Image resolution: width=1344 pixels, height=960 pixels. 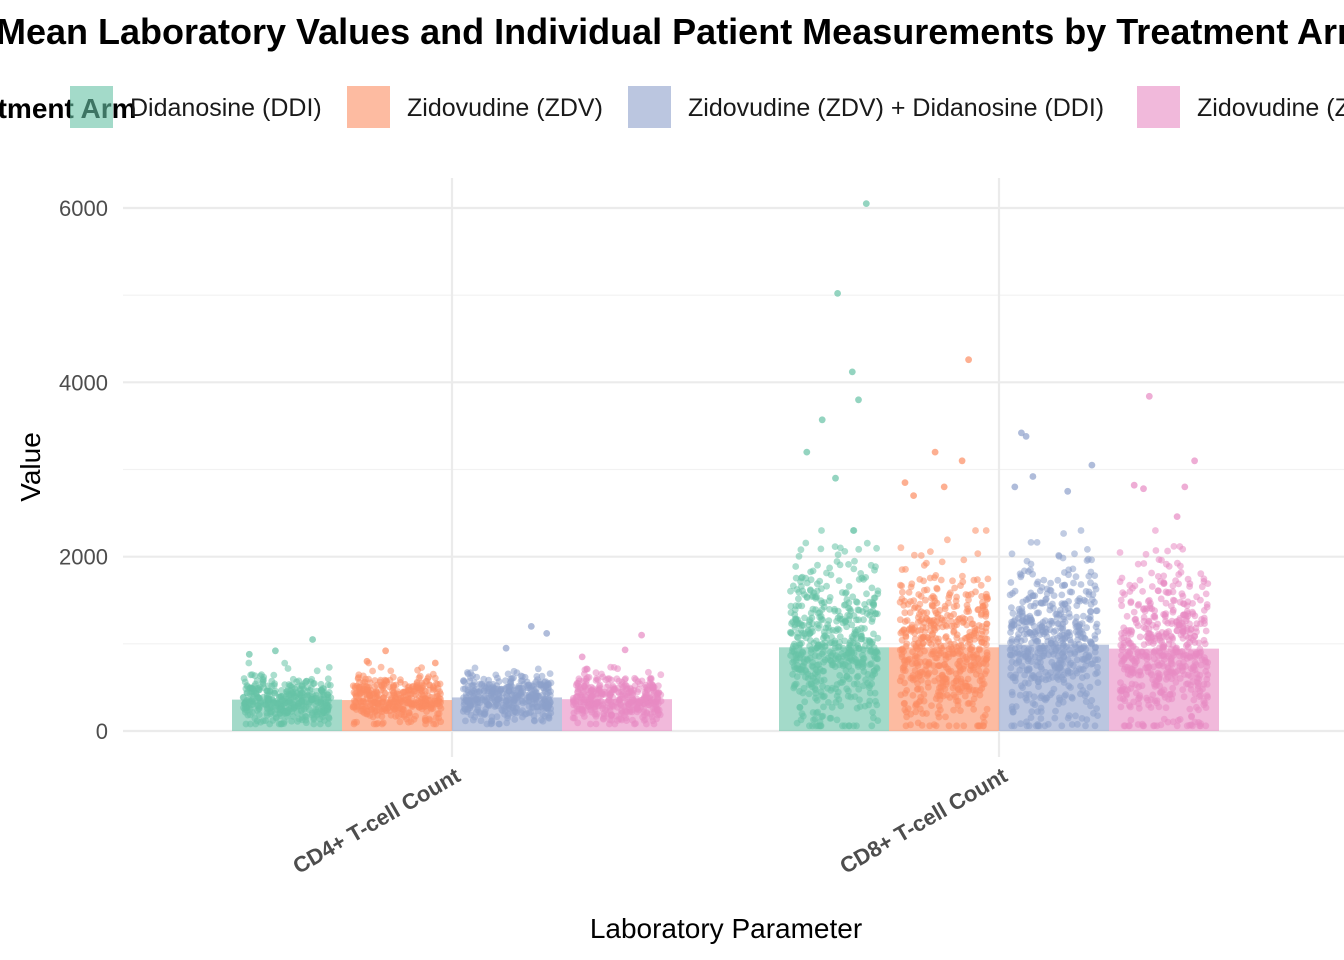 I want to click on x-axis-title: Laboratory Parameter, so click(x=726, y=928).